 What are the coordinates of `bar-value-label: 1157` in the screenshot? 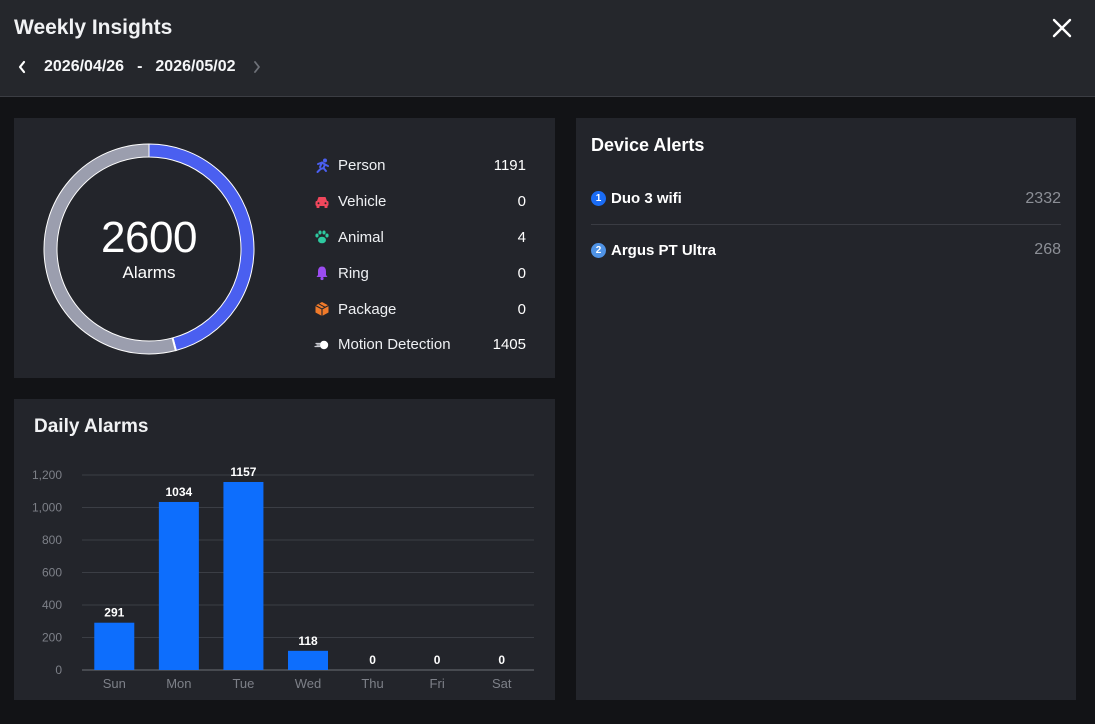 It's located at (243, 472).